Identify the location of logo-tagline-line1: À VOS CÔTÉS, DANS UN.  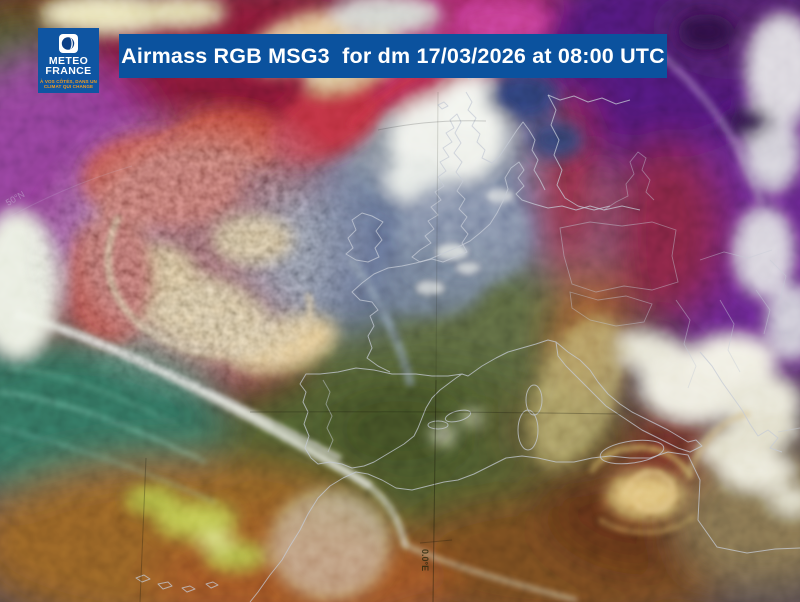
(68, 81).